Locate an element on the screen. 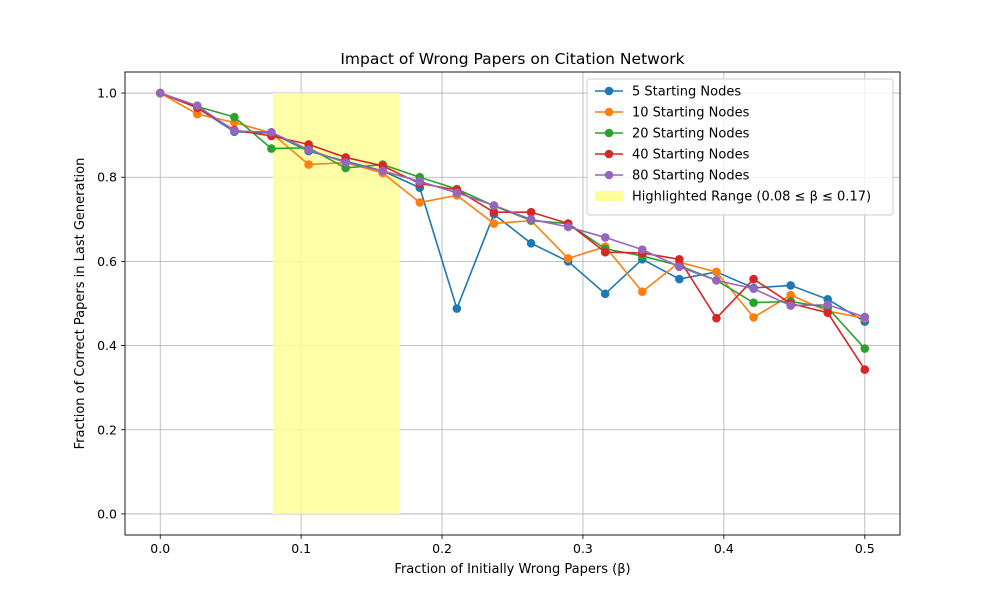  x-tick-label: 0.1 is located at coordinates (301, 548).